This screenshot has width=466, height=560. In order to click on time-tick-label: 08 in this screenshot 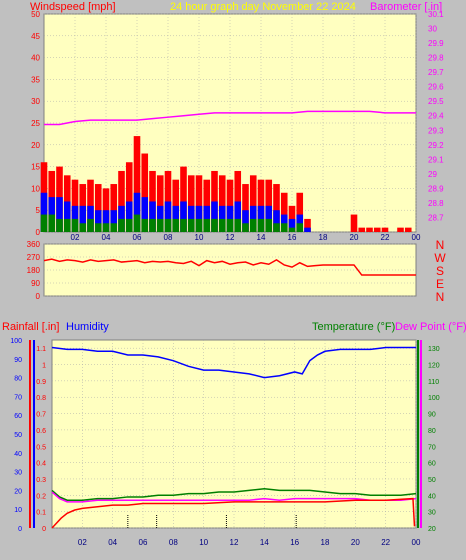, I will do `click(168, 237)`.